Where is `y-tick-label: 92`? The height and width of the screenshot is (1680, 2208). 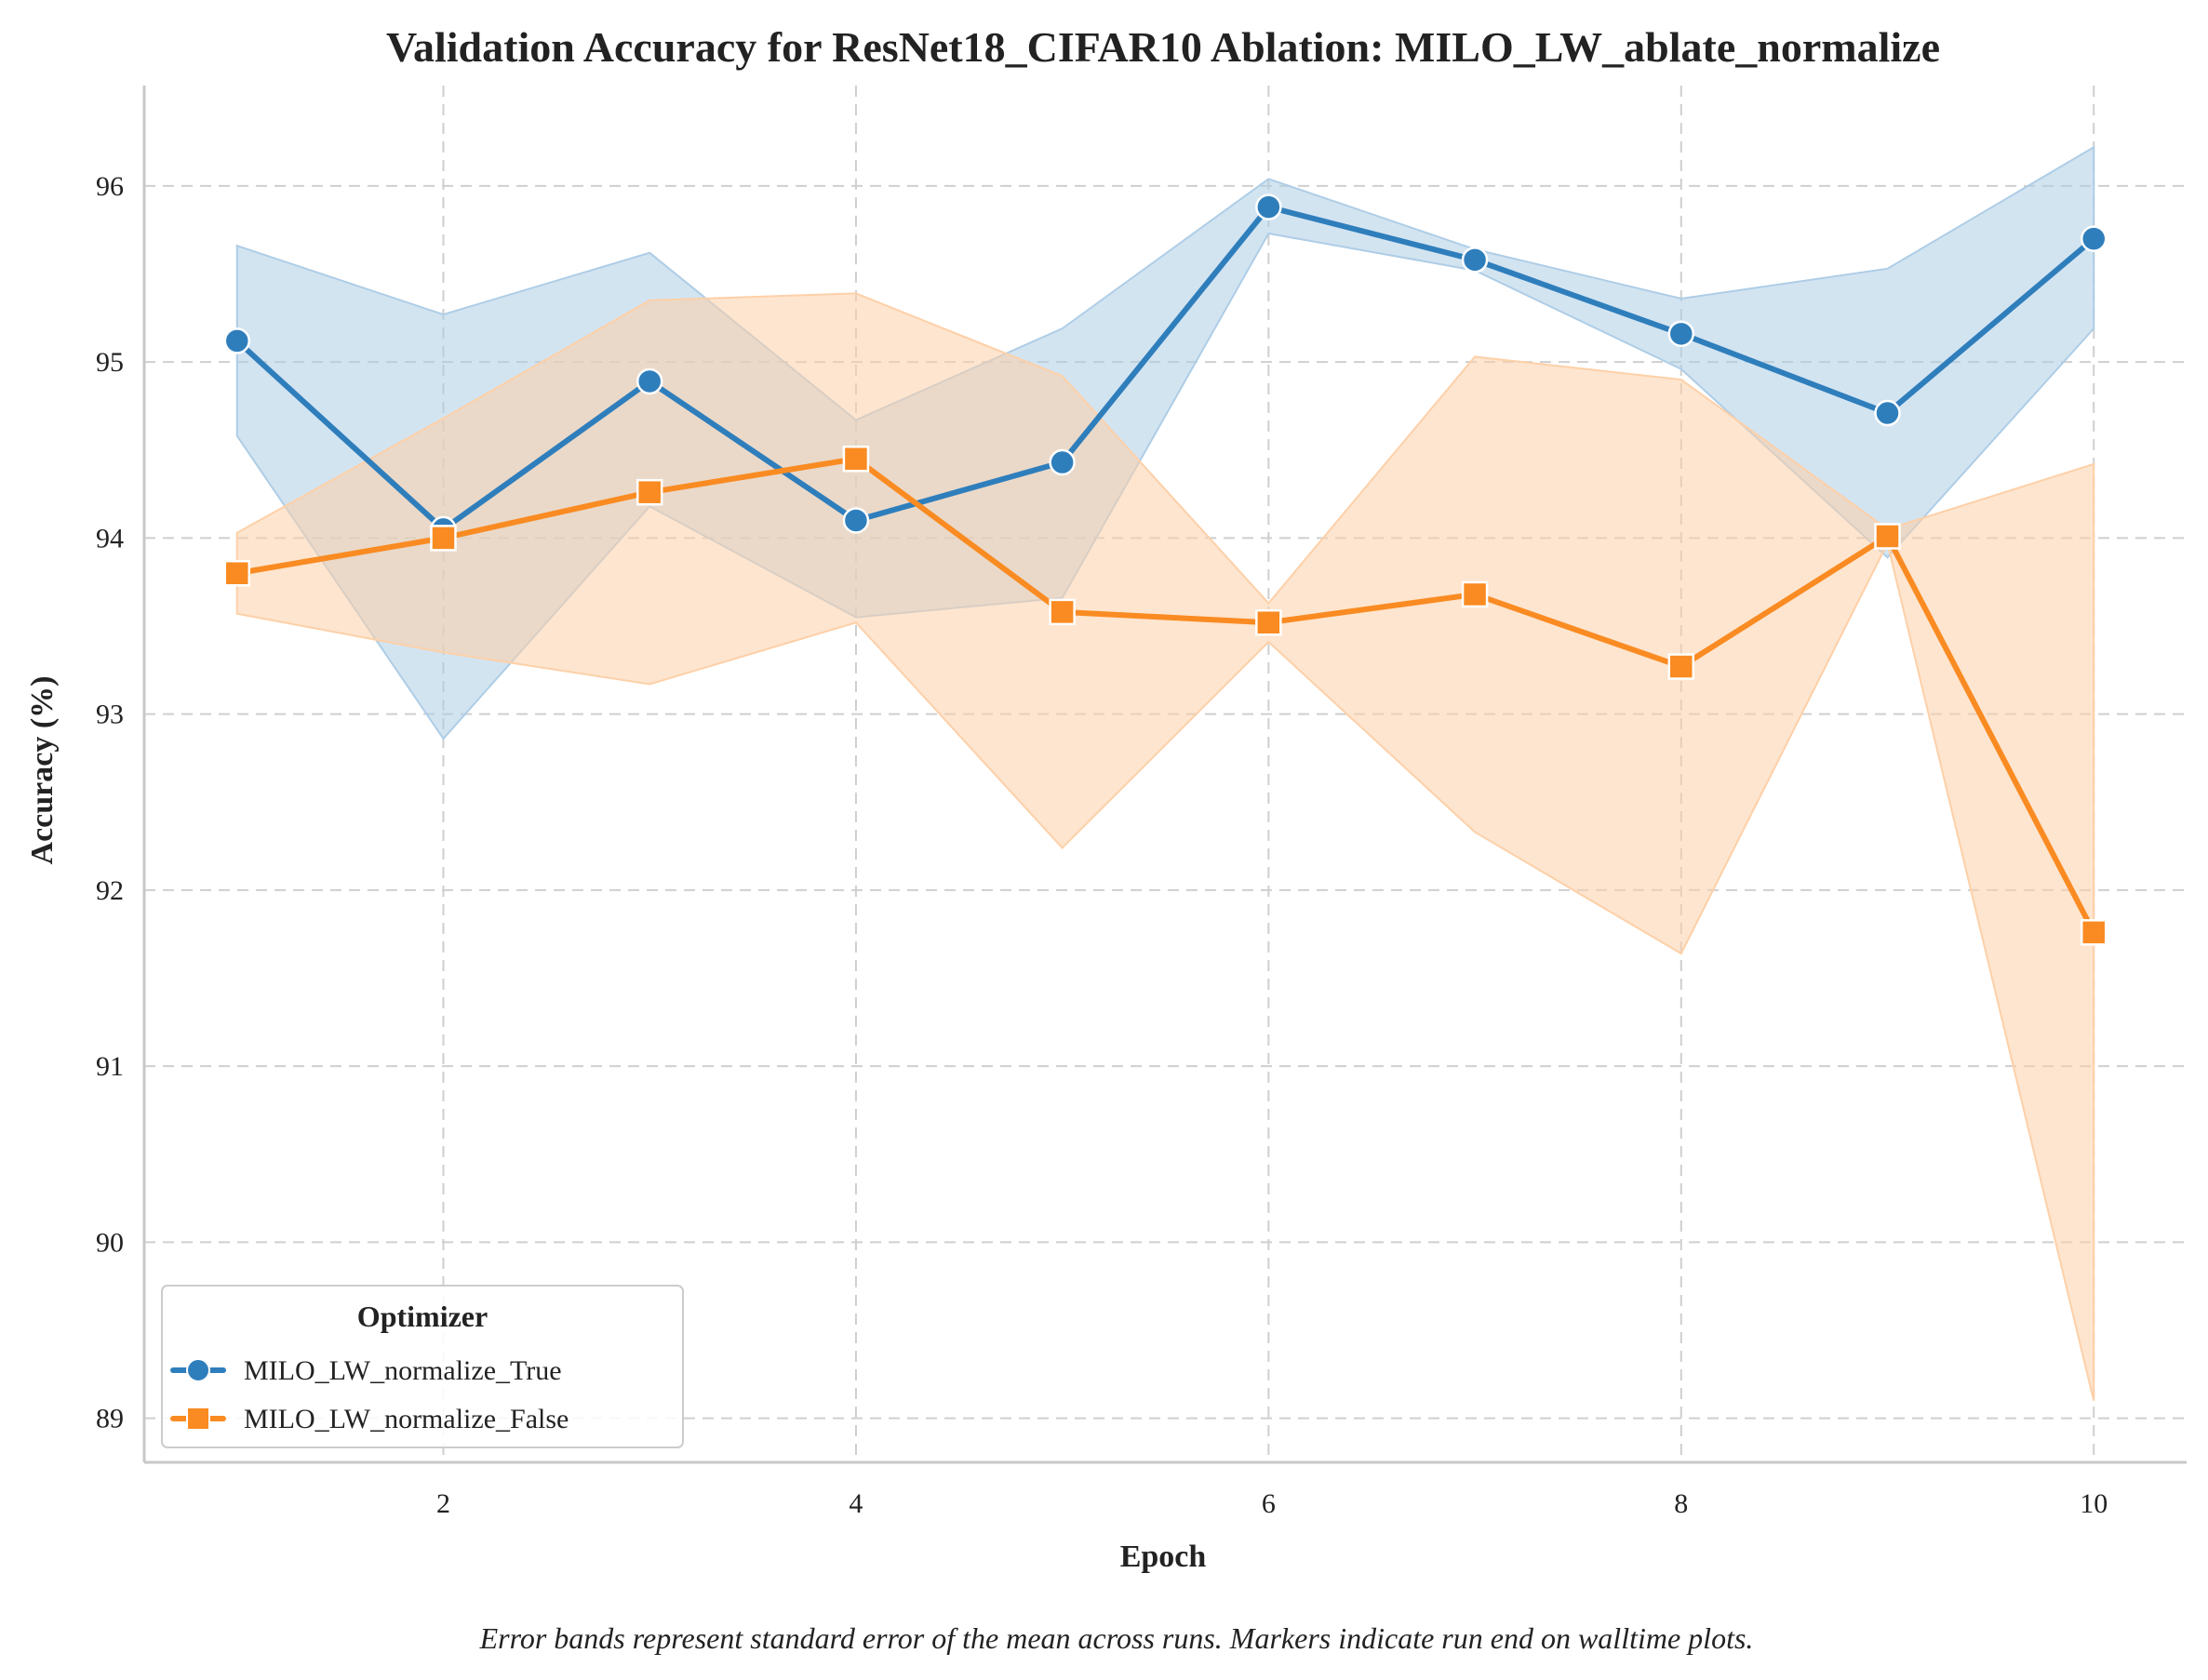 y-tick-label: 92 is located at coordinates (110, 890).